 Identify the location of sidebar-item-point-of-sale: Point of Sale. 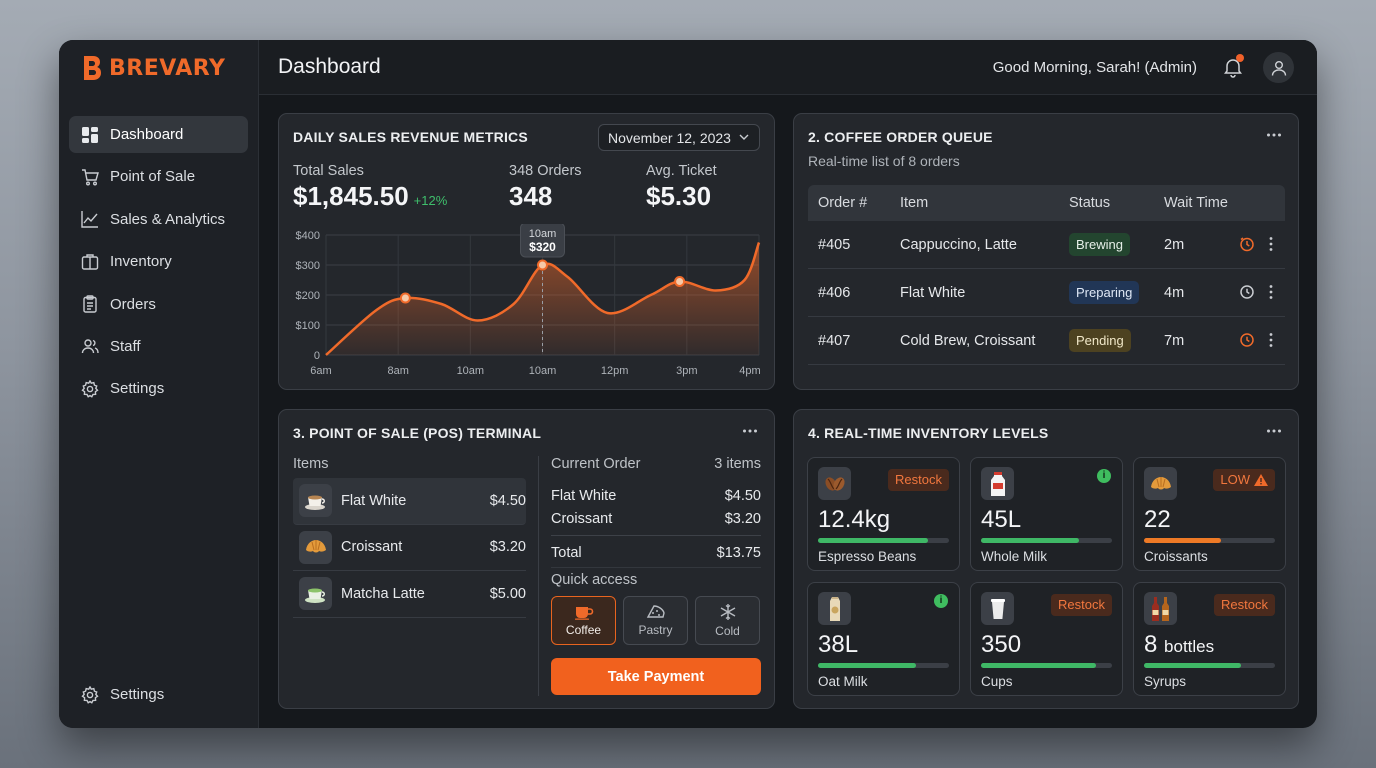
(158, 176).